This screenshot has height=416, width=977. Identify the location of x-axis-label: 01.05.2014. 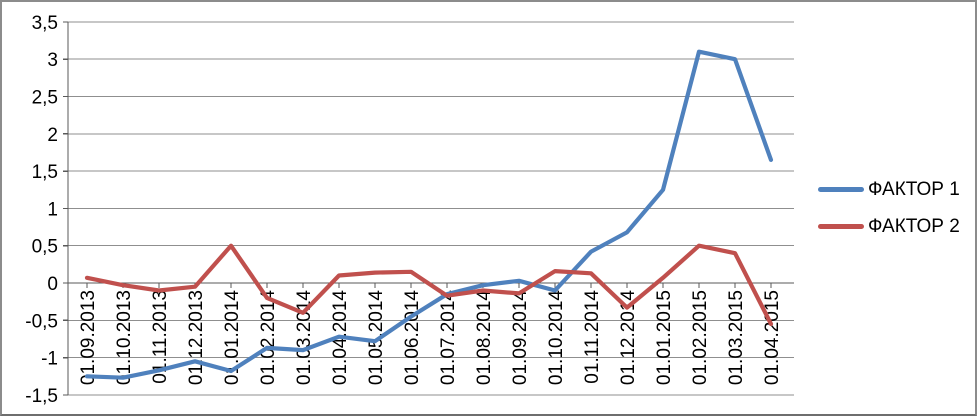
(376, 338).